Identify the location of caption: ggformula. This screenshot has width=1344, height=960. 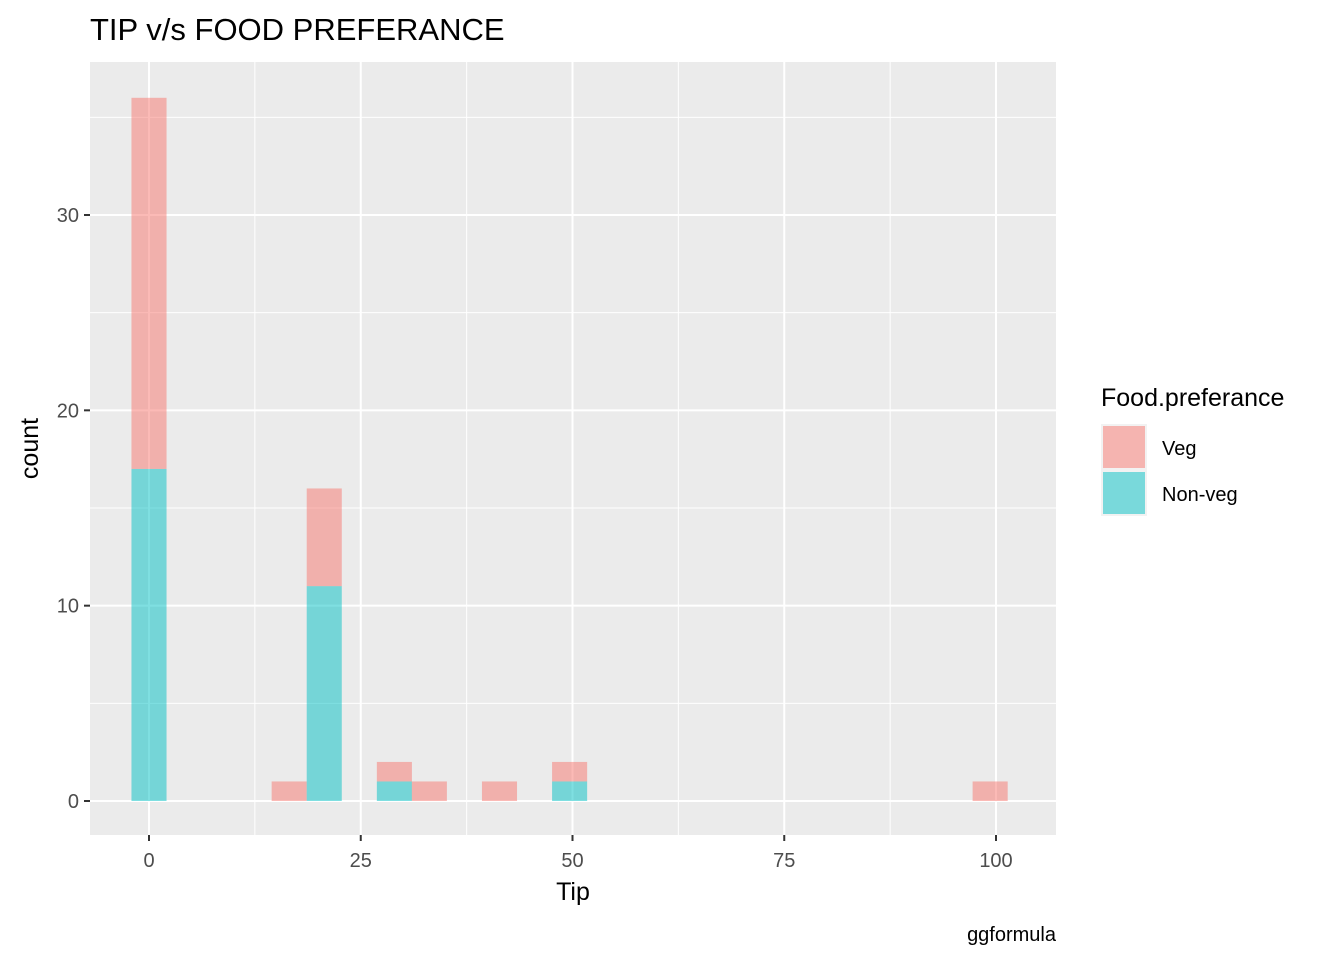
(1012, 935).